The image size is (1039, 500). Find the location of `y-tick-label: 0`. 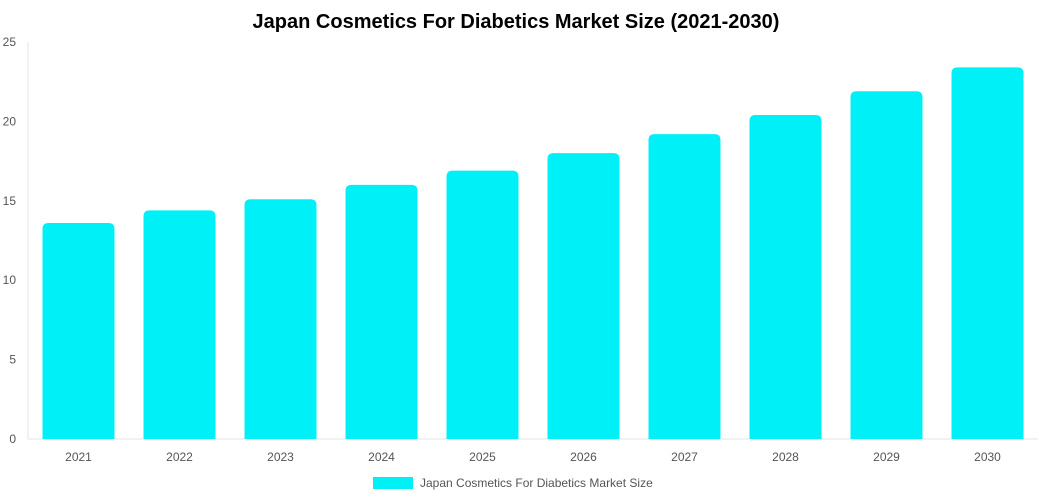

y-tick-label: 0 is located at coordinates (12, 439).